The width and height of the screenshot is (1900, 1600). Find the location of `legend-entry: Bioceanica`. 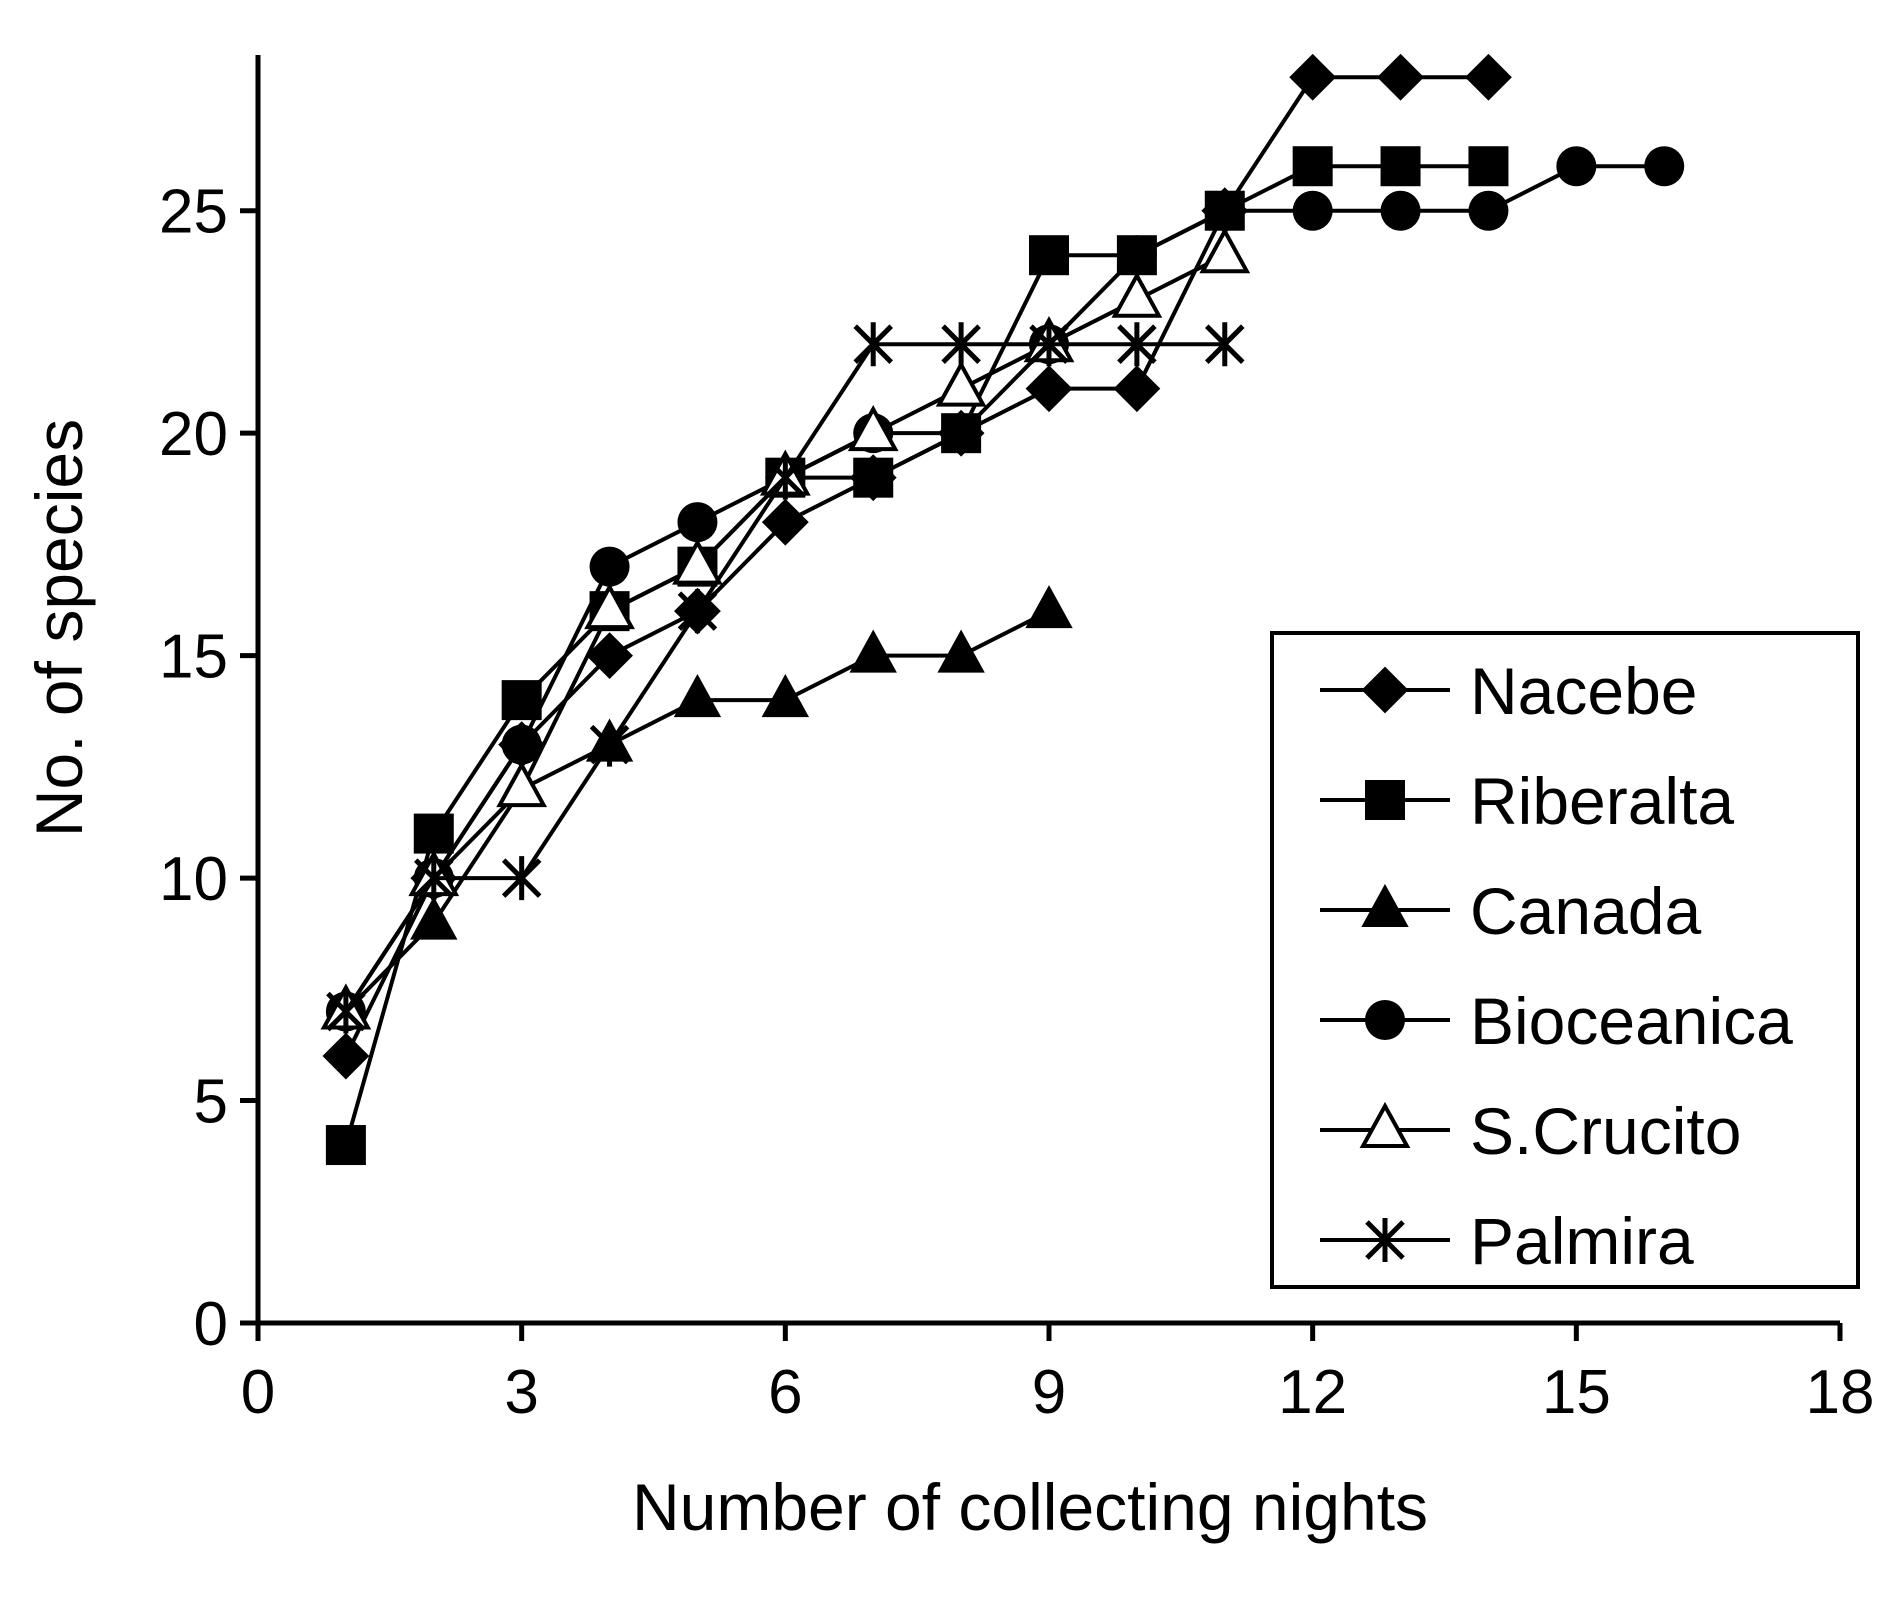

legend-entry: Bioceanica is located at coordinates (1556, 1021).